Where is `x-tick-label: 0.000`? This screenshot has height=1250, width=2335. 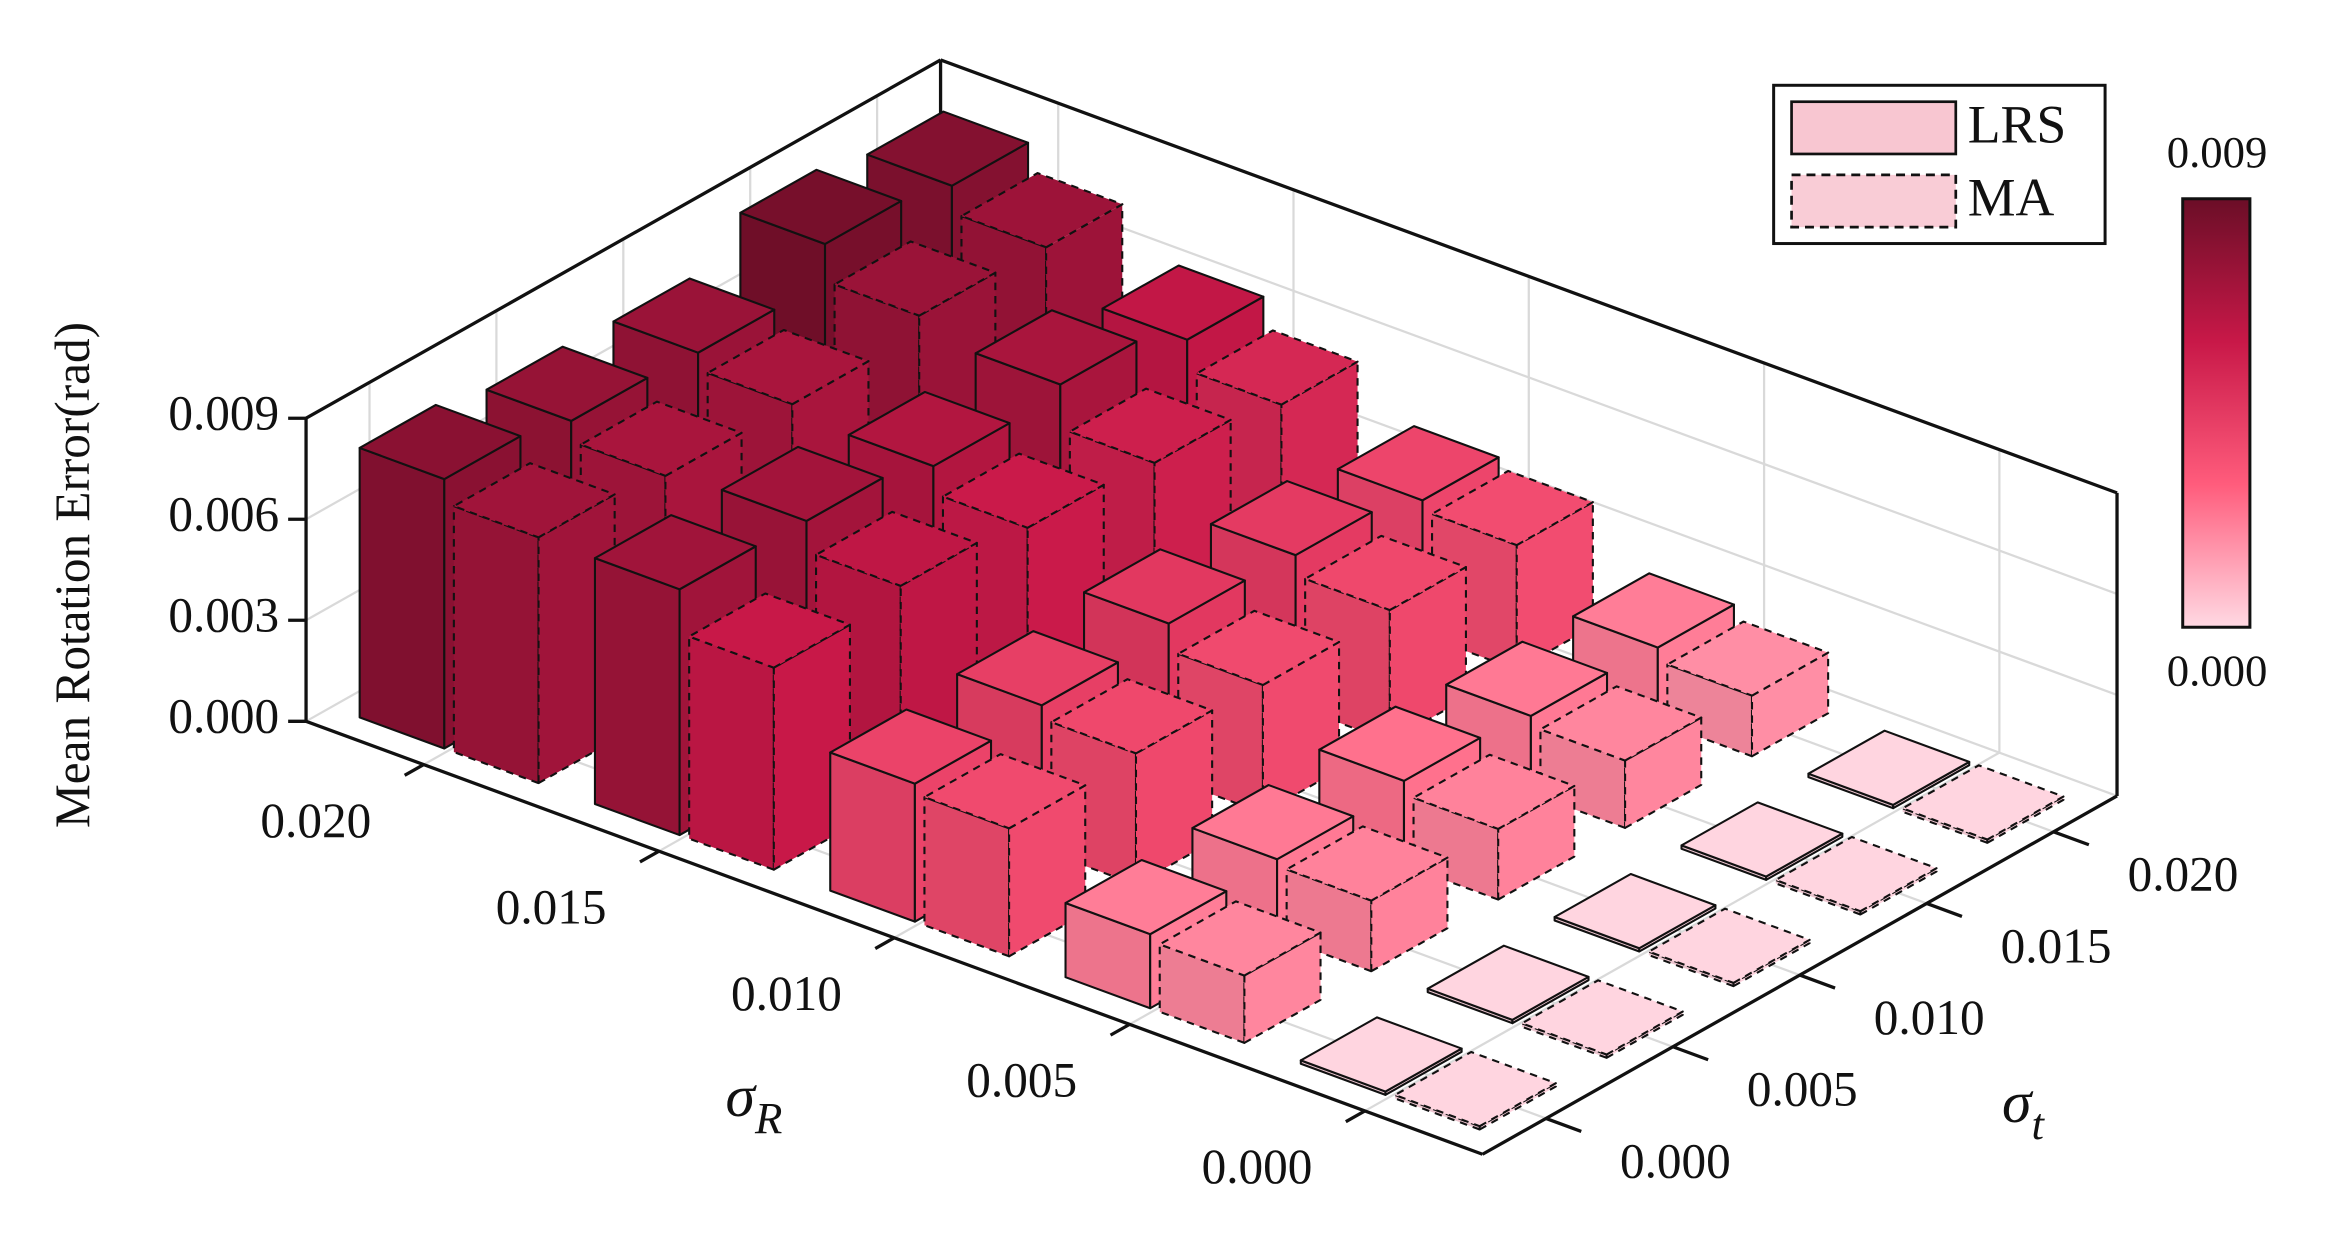
x-tick-label: 0.000 is located at coordinates (1257, 1166).